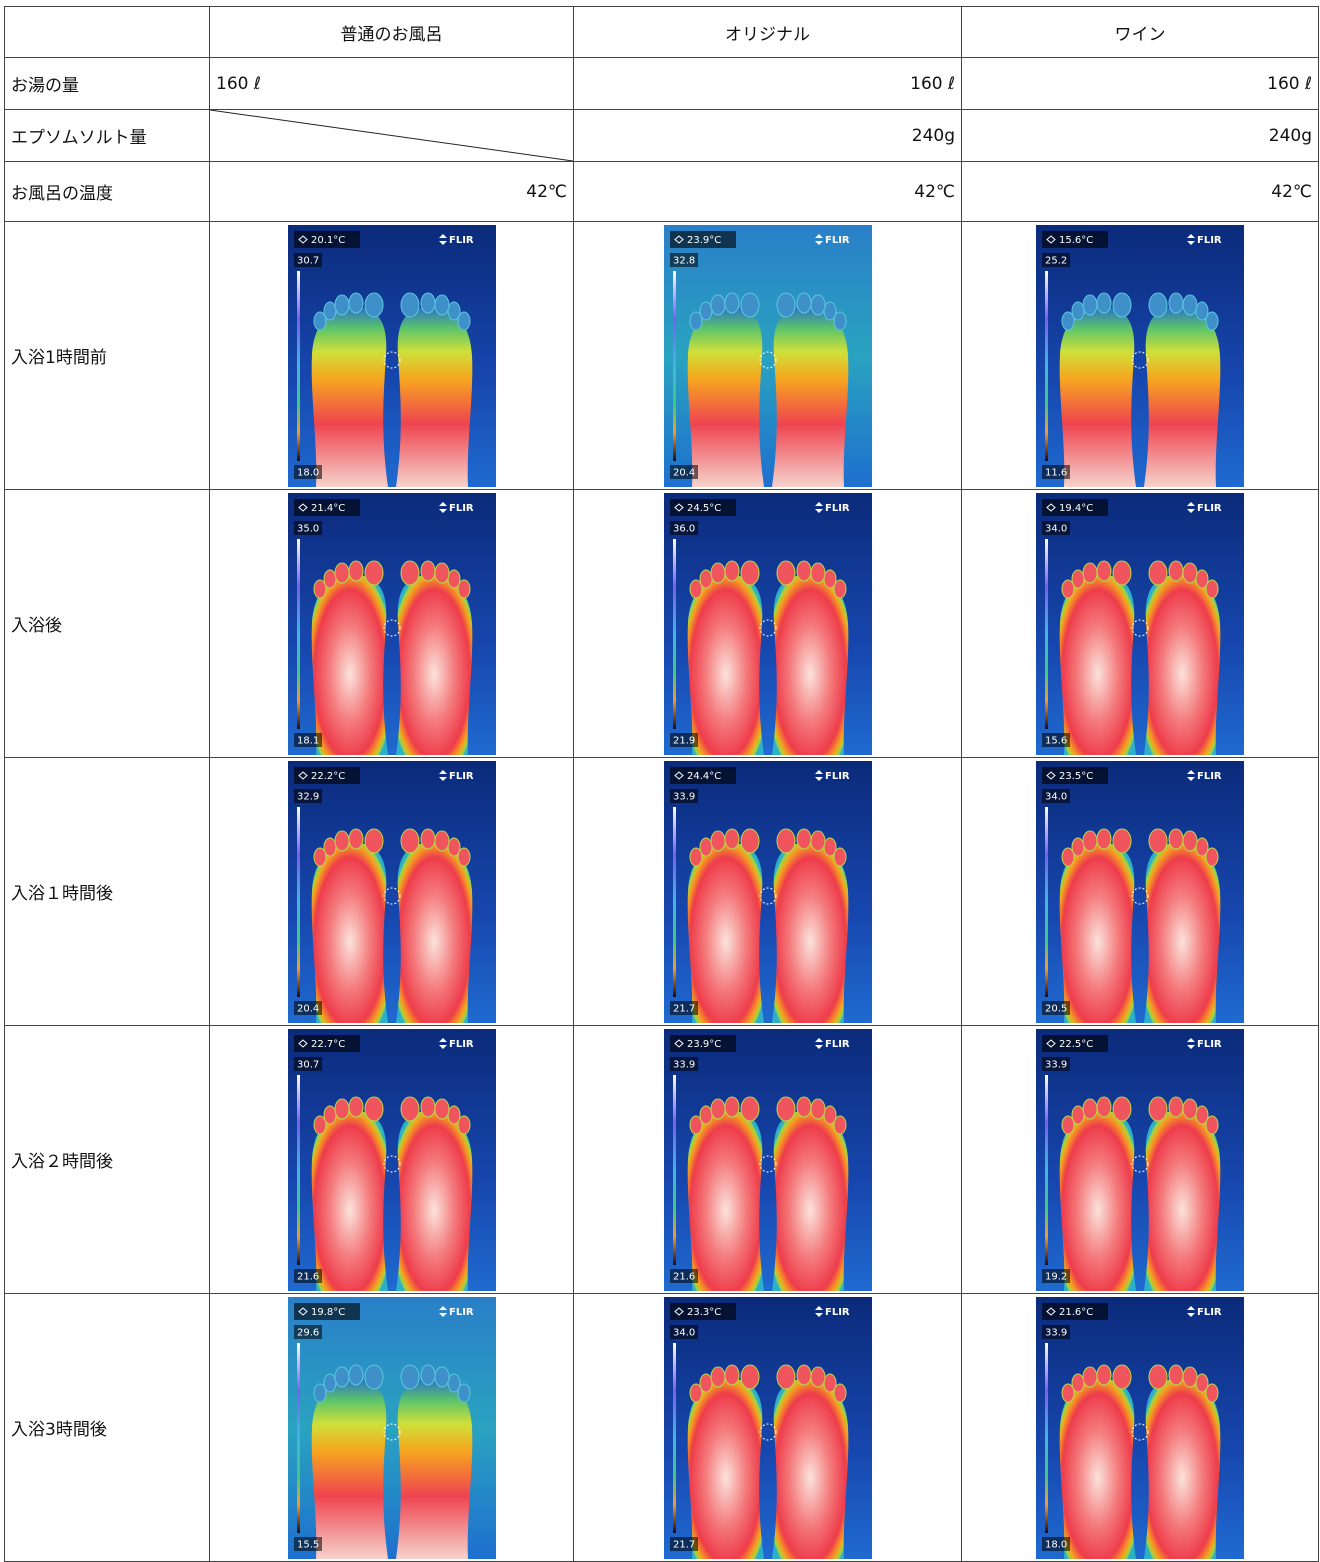 This screenshot has width=1320, height=1562. I want to click on thermal-image: 23.5°C FLIR 34.0 20.5, so click(1140, 891).